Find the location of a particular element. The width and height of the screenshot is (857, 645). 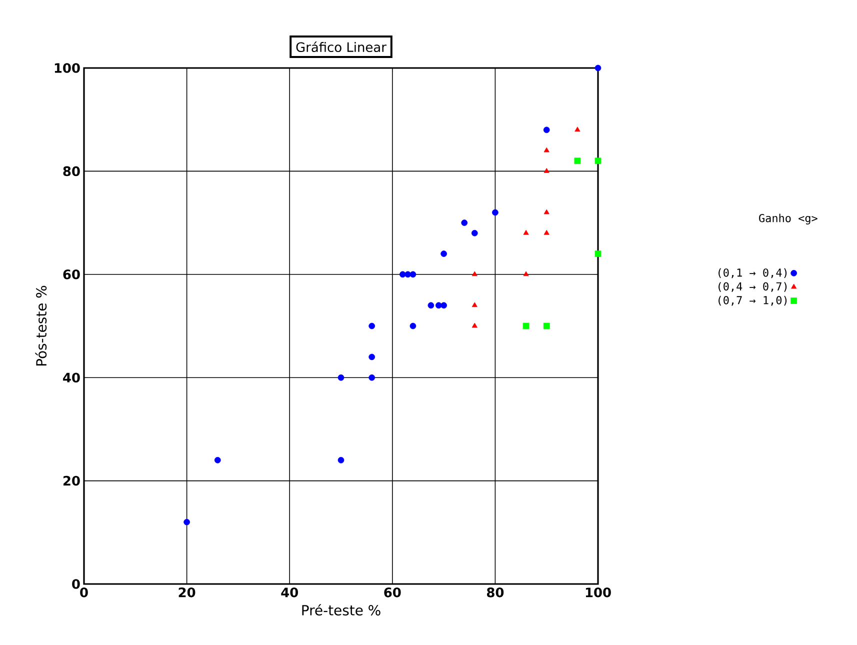

legend-label: (0,7 → 1,0) is located at coordinates (752, 301).